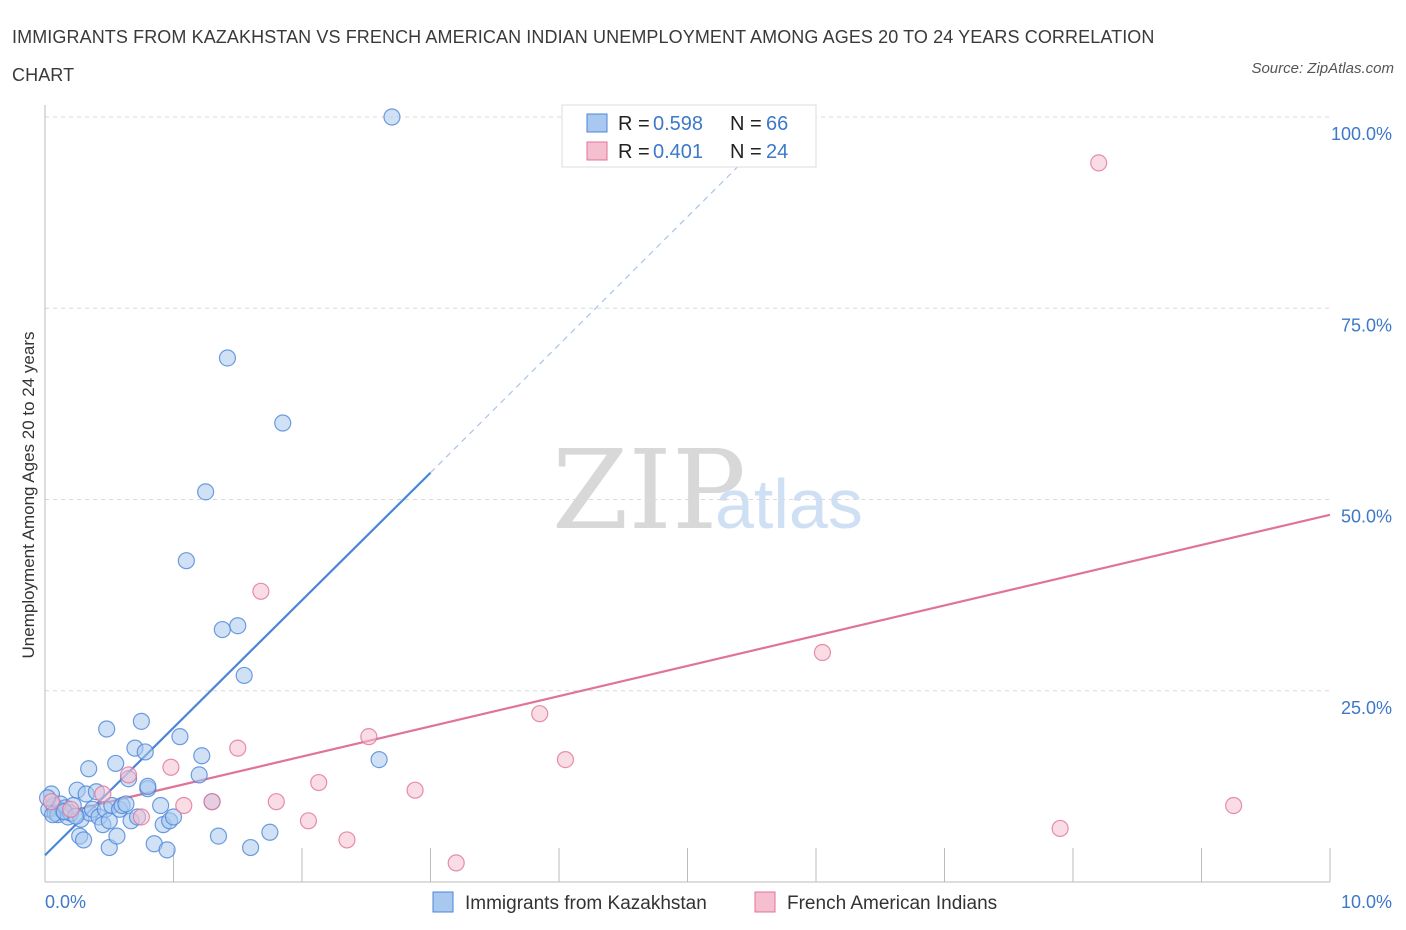 The image size is (1406, 930). I want to click on trendline-kazakhstan-extension, so click(598, 306).